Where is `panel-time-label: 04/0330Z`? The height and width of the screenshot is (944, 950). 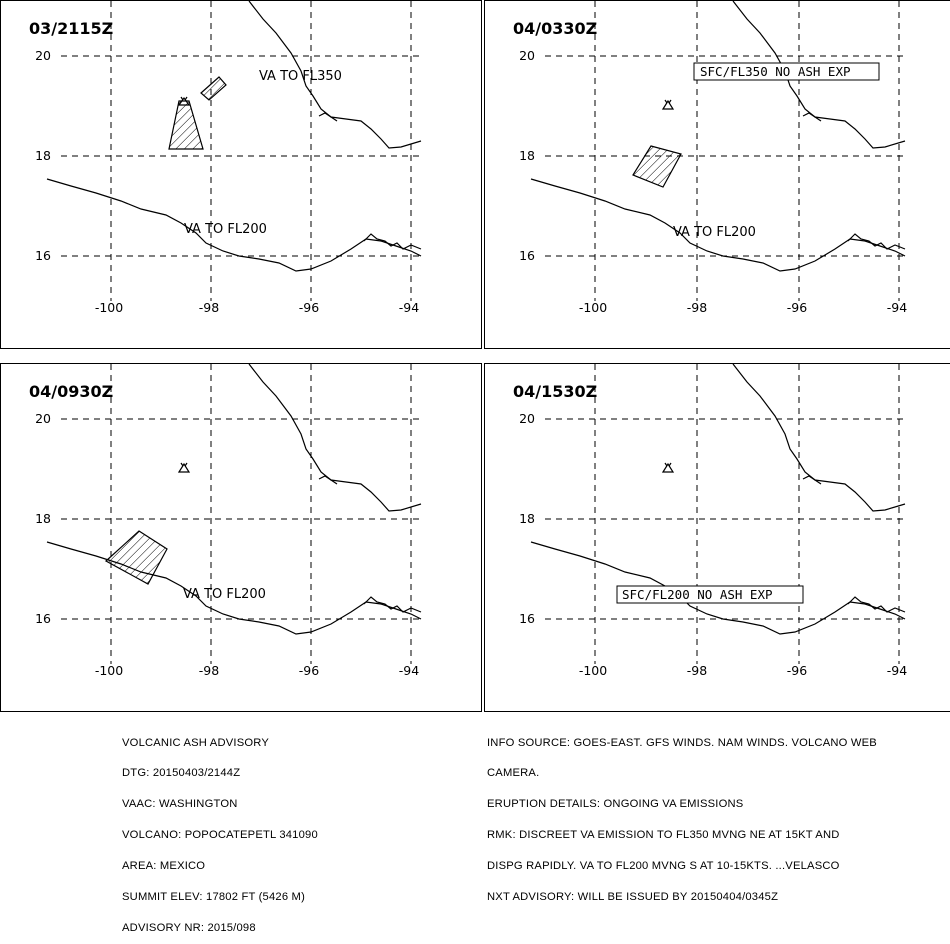
panel-time-label: 04/0330Z is located at coordinates (555, 28).